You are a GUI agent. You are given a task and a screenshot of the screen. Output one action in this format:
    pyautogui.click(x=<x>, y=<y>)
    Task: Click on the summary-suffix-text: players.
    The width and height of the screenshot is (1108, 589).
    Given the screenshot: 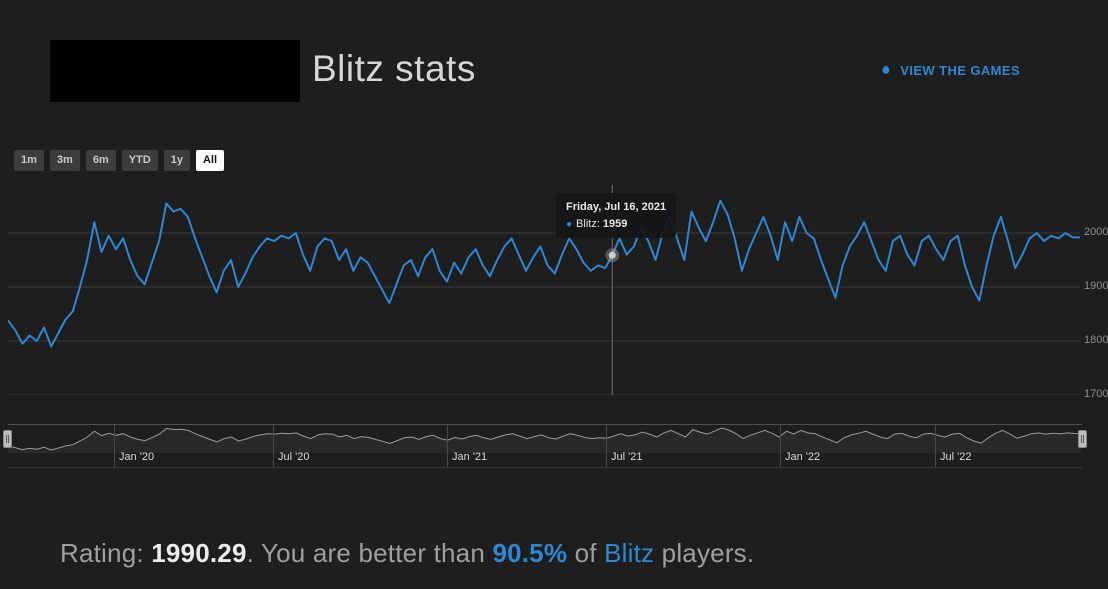 What is the action you would take?
    pyautogui.click(x=704, y=553)
    